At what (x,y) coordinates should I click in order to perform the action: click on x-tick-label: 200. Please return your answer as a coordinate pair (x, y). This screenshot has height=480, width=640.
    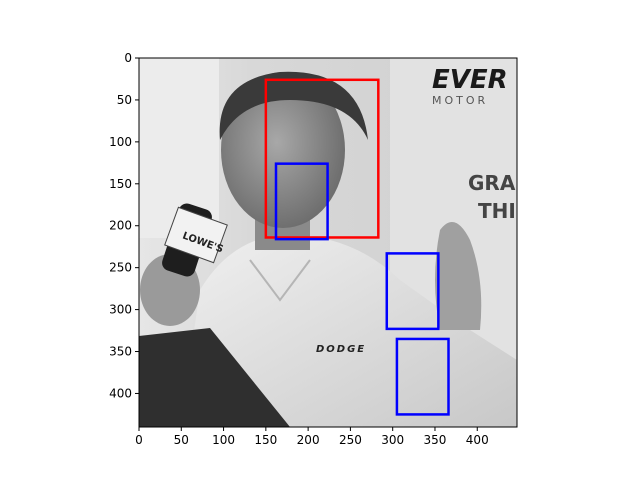
    Looking at the image, I should click on (308, 440).